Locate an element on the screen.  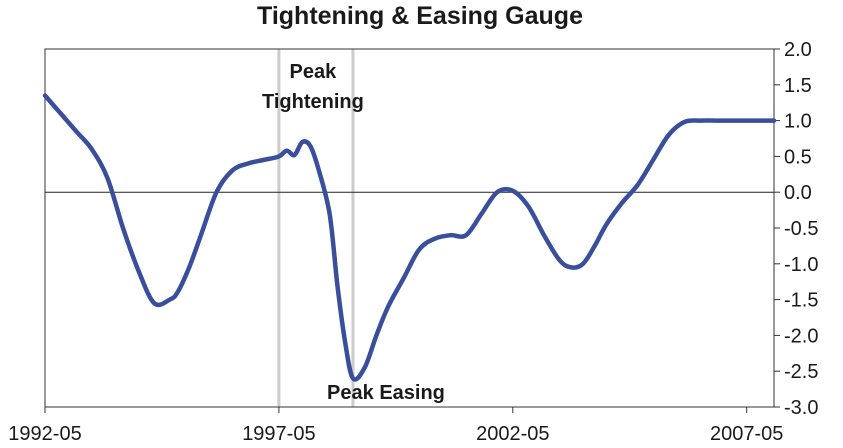
y-axis-ticks: 2.0 1.5 1.0 0.5 0.0 -0.5 -1.0 -1.5 -2.0 -2.5 -3.0 is located at coordinates (796, 229).